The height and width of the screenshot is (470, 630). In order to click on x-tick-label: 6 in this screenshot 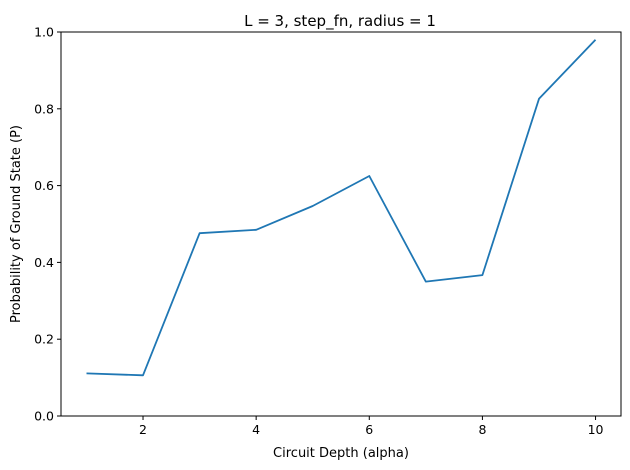, I will do `click(369, 429)`.